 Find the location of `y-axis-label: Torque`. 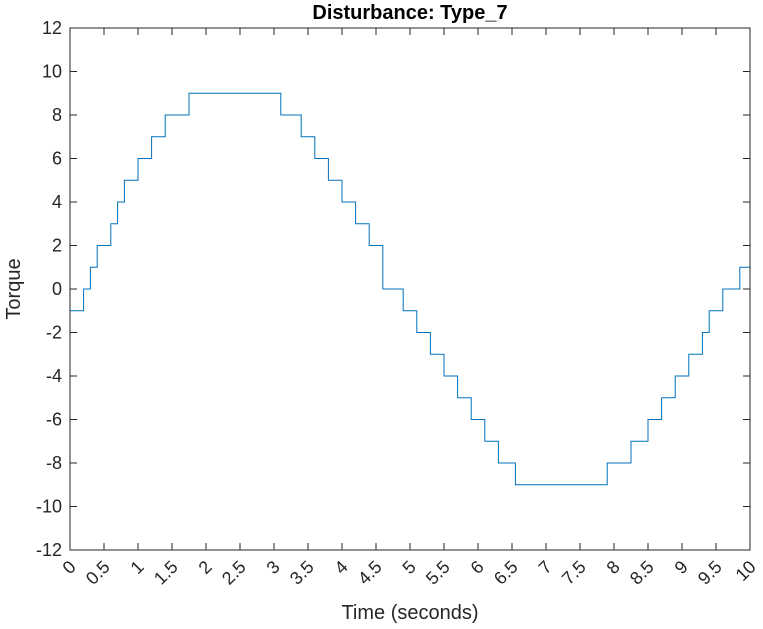

y-axis-label: Torque is located at coordinates (14, 288).